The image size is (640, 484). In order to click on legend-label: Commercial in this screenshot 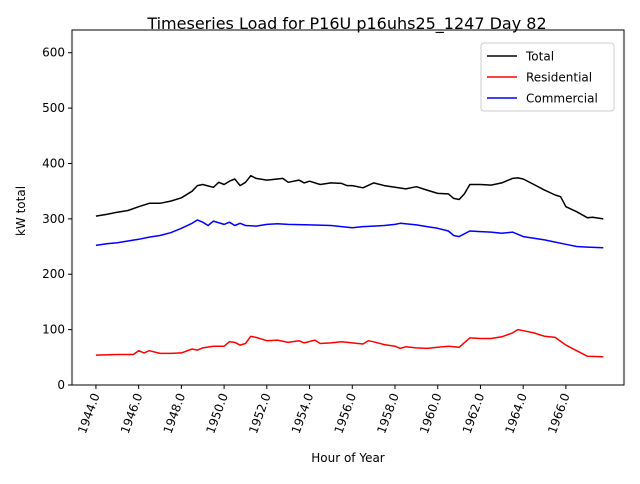, I will do `click(562, 99)`.